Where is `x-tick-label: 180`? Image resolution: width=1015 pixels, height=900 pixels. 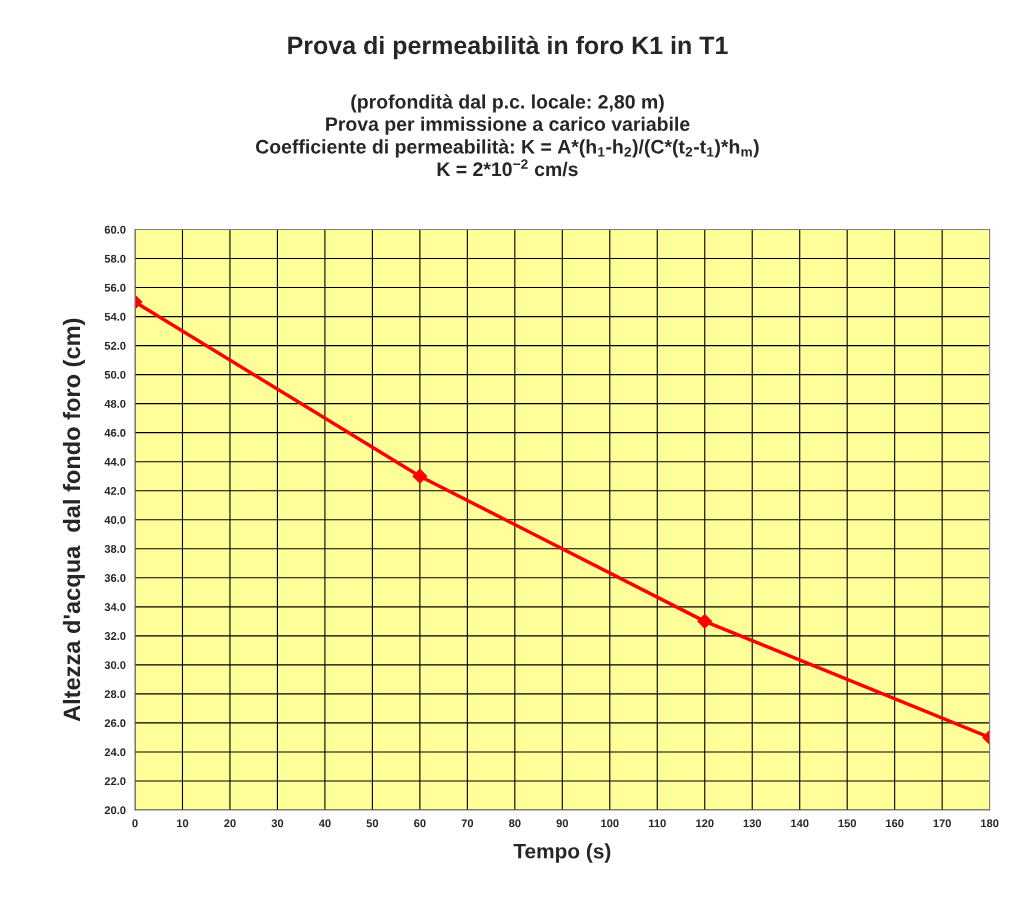 x-tick-label: 180 is located at coordinates (990, 823).